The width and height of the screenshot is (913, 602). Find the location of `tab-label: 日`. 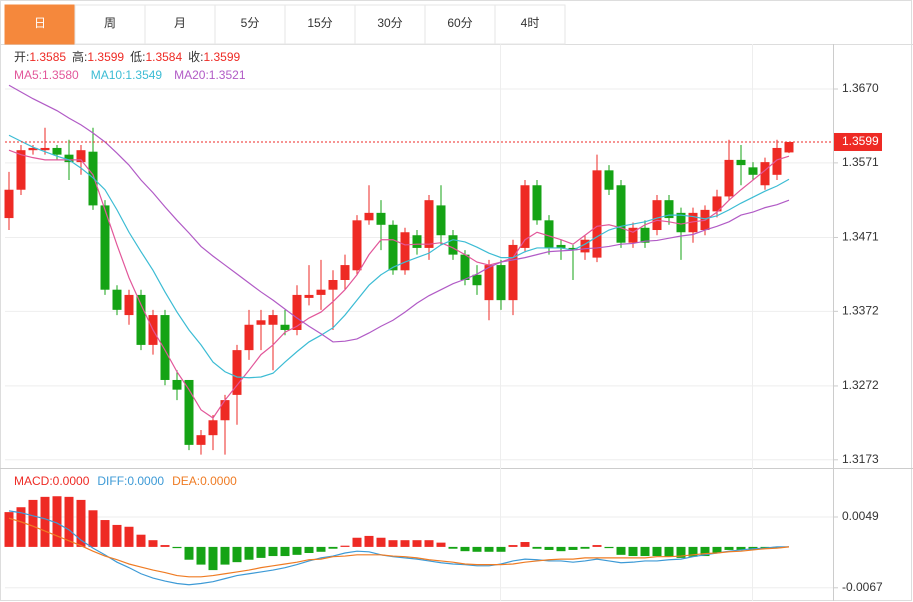

tab-label: 日 is located at coordinates (40, 23).